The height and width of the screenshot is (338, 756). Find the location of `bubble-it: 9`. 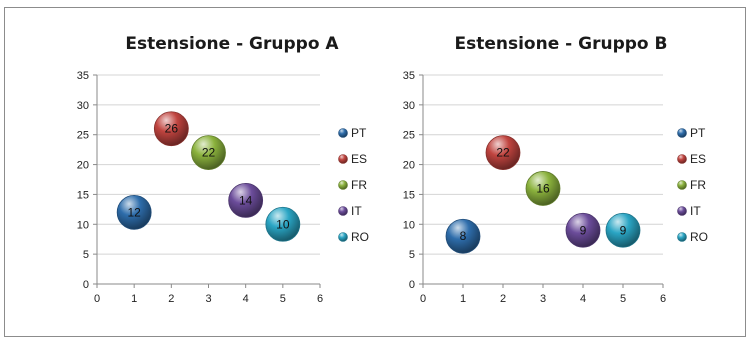

bubble-it: 9 is located at coordinates (583, 230).